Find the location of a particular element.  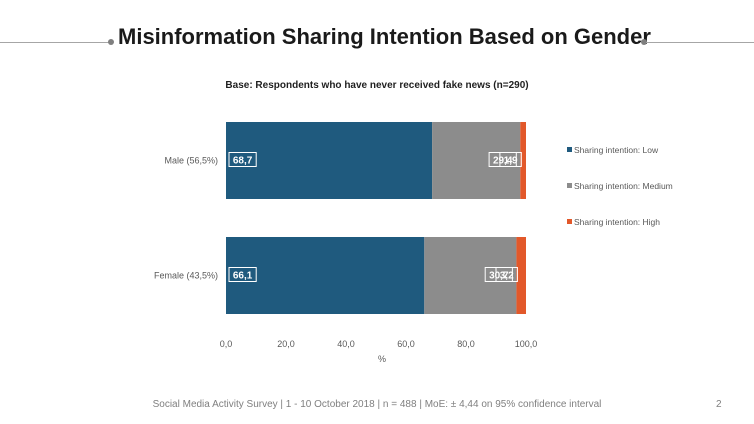

category-label: Female (43,5%) is located at coordinates (186, 276).